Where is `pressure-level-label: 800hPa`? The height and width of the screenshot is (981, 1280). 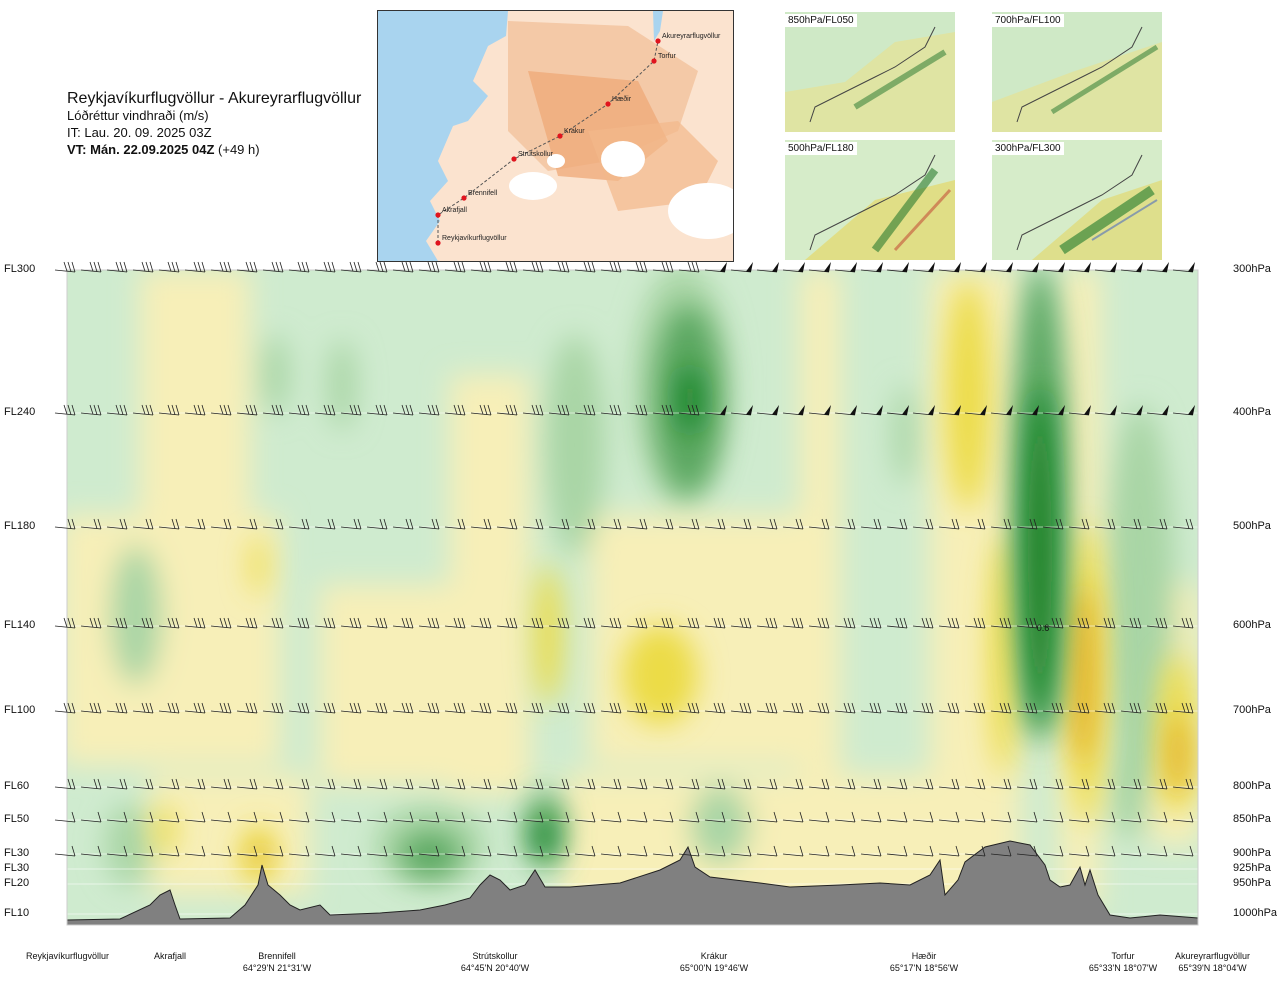 pressure-level-label: 800hPa is located at coordinates (1252, 786).